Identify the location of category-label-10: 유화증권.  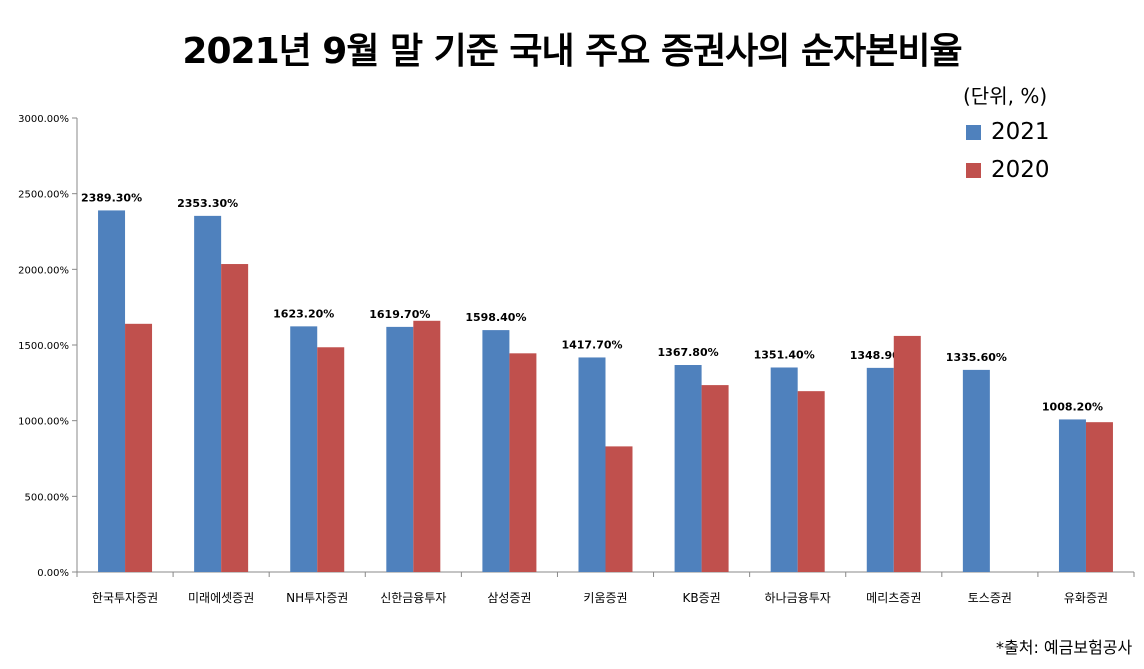
(1086, 598).